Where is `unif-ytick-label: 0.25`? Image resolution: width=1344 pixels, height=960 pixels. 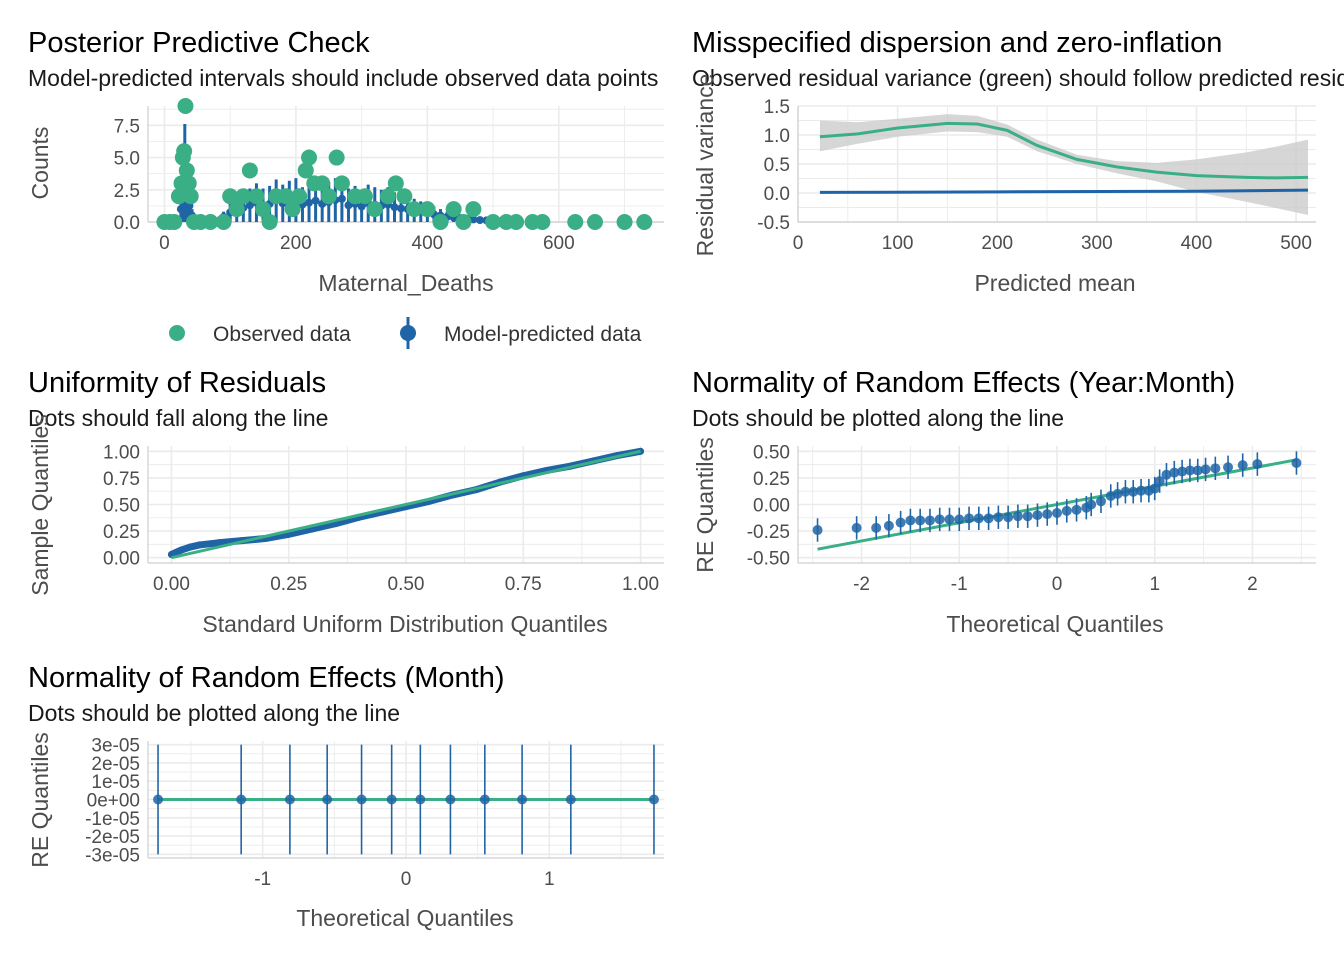 unif-ytick-label: 0.25 is located at coordinates (121, 532).